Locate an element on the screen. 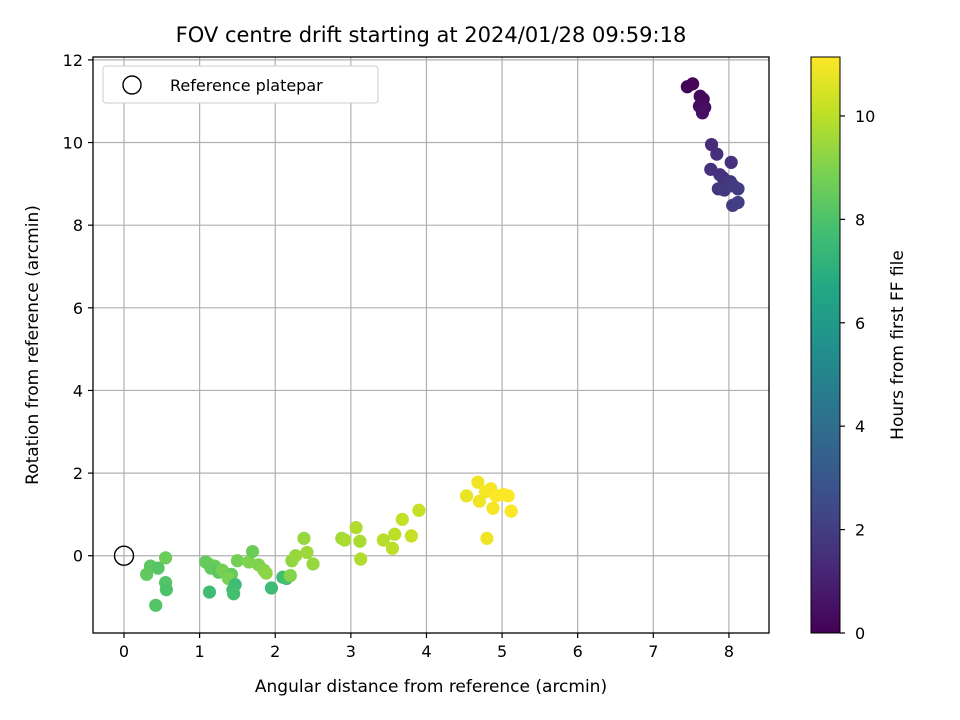 This screenshot has height=720, width=960. x-tick-label: 8 is located at coordinates (729, 651).